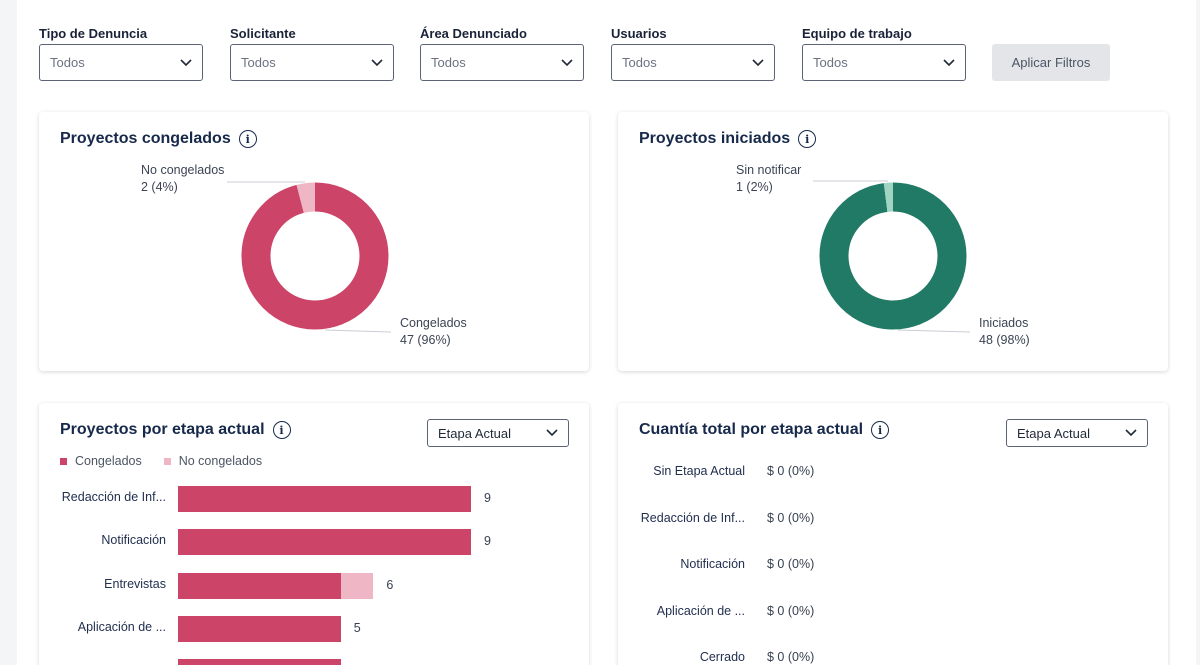  I want to click on bar-row, so click(378, 662).